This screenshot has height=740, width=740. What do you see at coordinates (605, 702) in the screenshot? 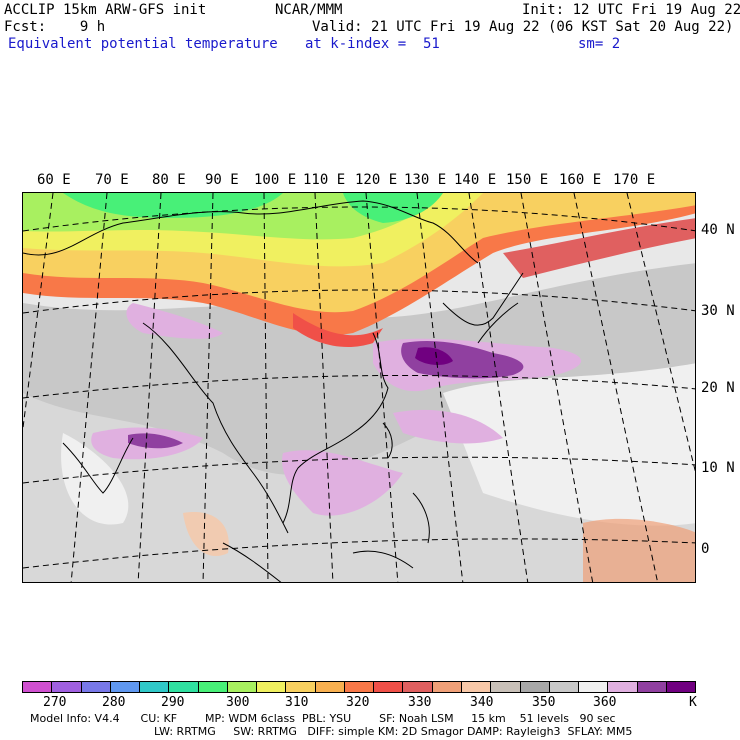
I see `colorbar-label: 360` at bounding box center [605, 702].